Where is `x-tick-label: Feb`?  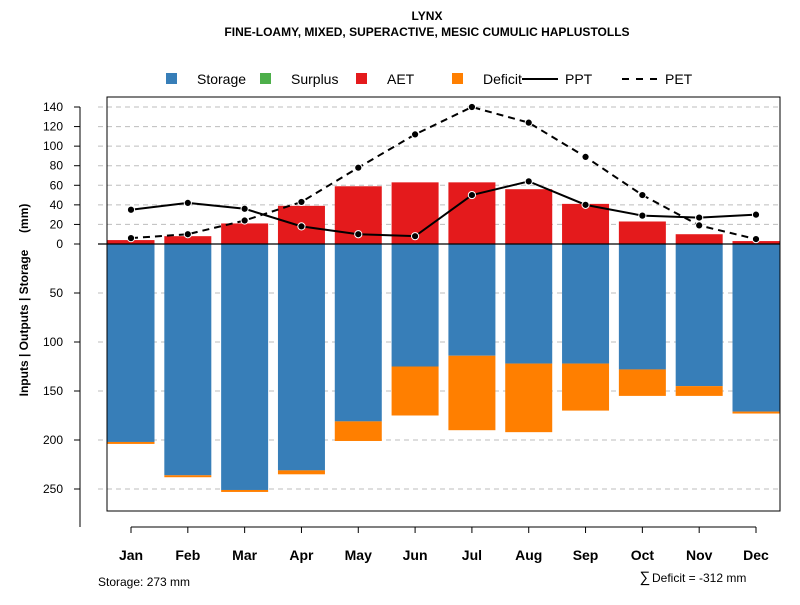
x-tick-label: Feb is located at coordinates (187, 555).